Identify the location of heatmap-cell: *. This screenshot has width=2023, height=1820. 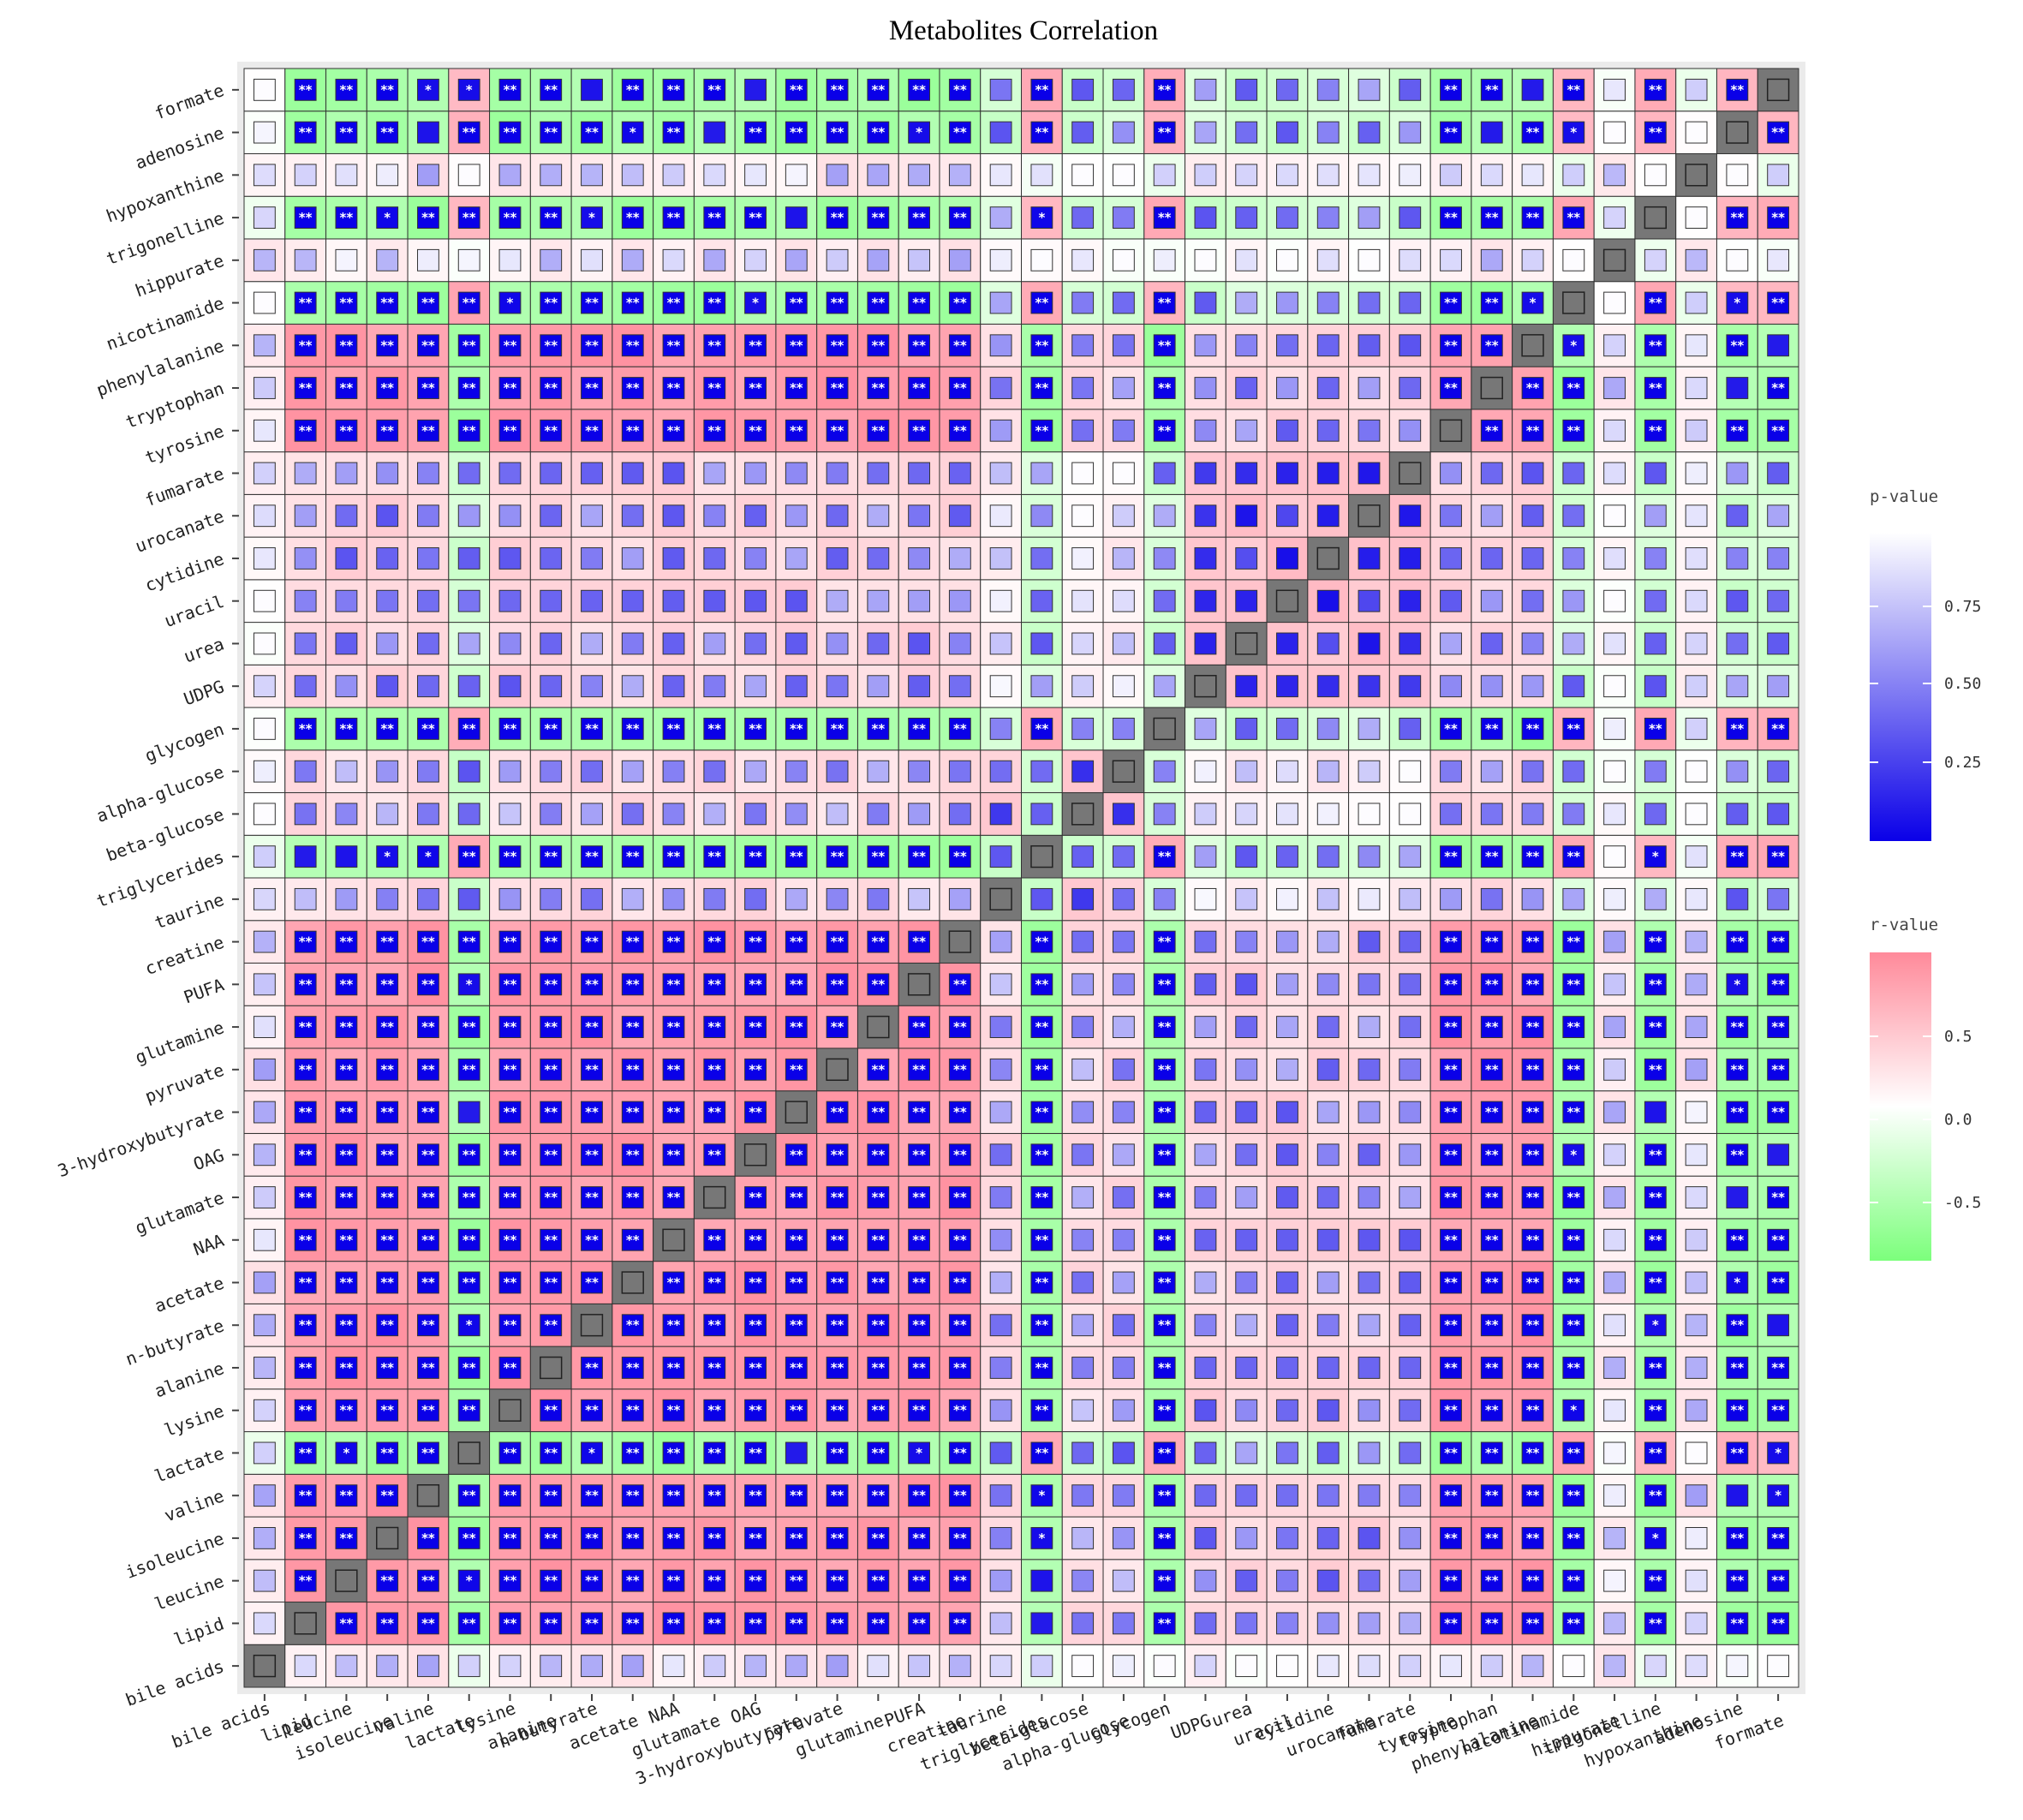
(1573, 1410).